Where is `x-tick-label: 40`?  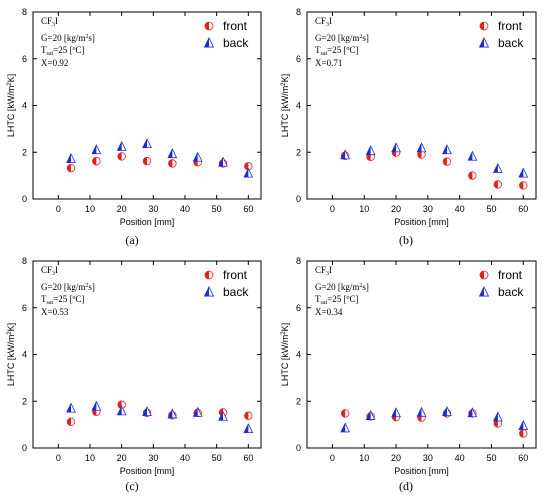 x-tick-label: 40 is located at coordinates (460, 458).